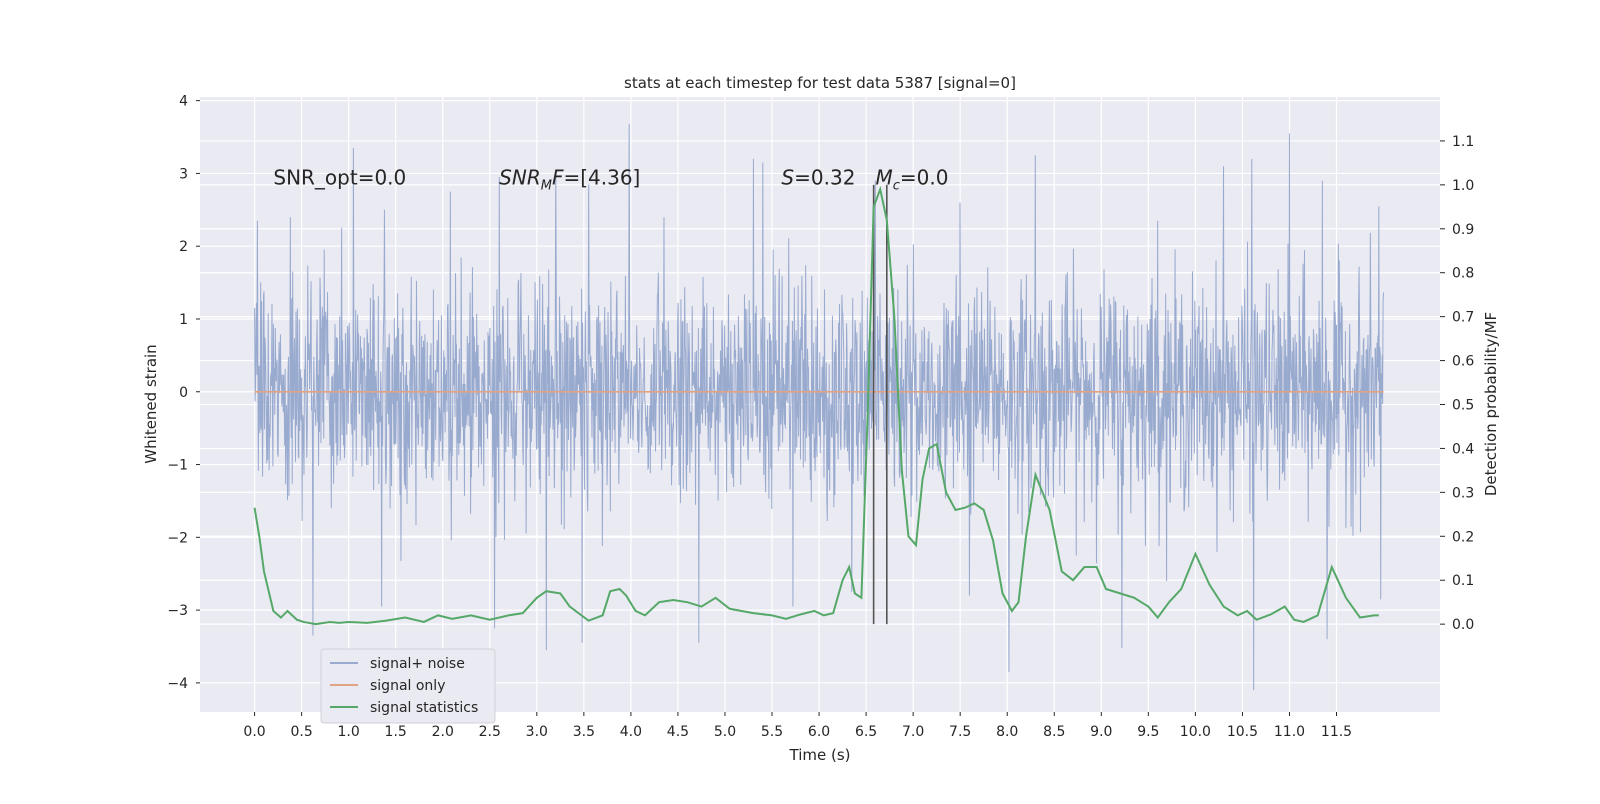 The width and height of the screenshot is (1600, 804). I want to click on x-tick-label: 9.0, so click(1101, 732).